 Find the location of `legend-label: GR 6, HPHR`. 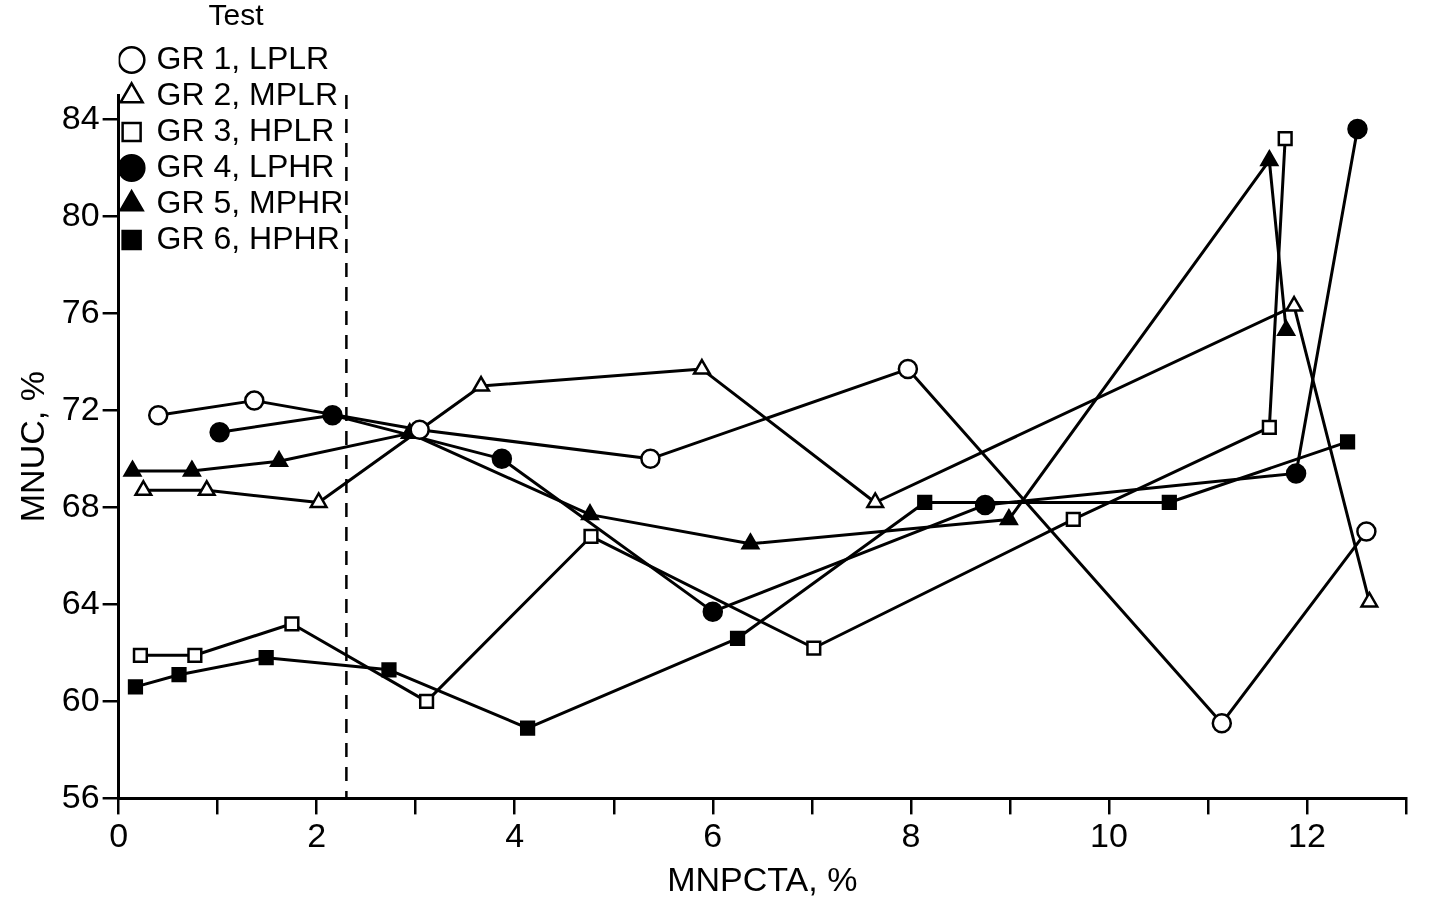

legend-label: GR 6, HPHR is located at coordinates (248, 237).